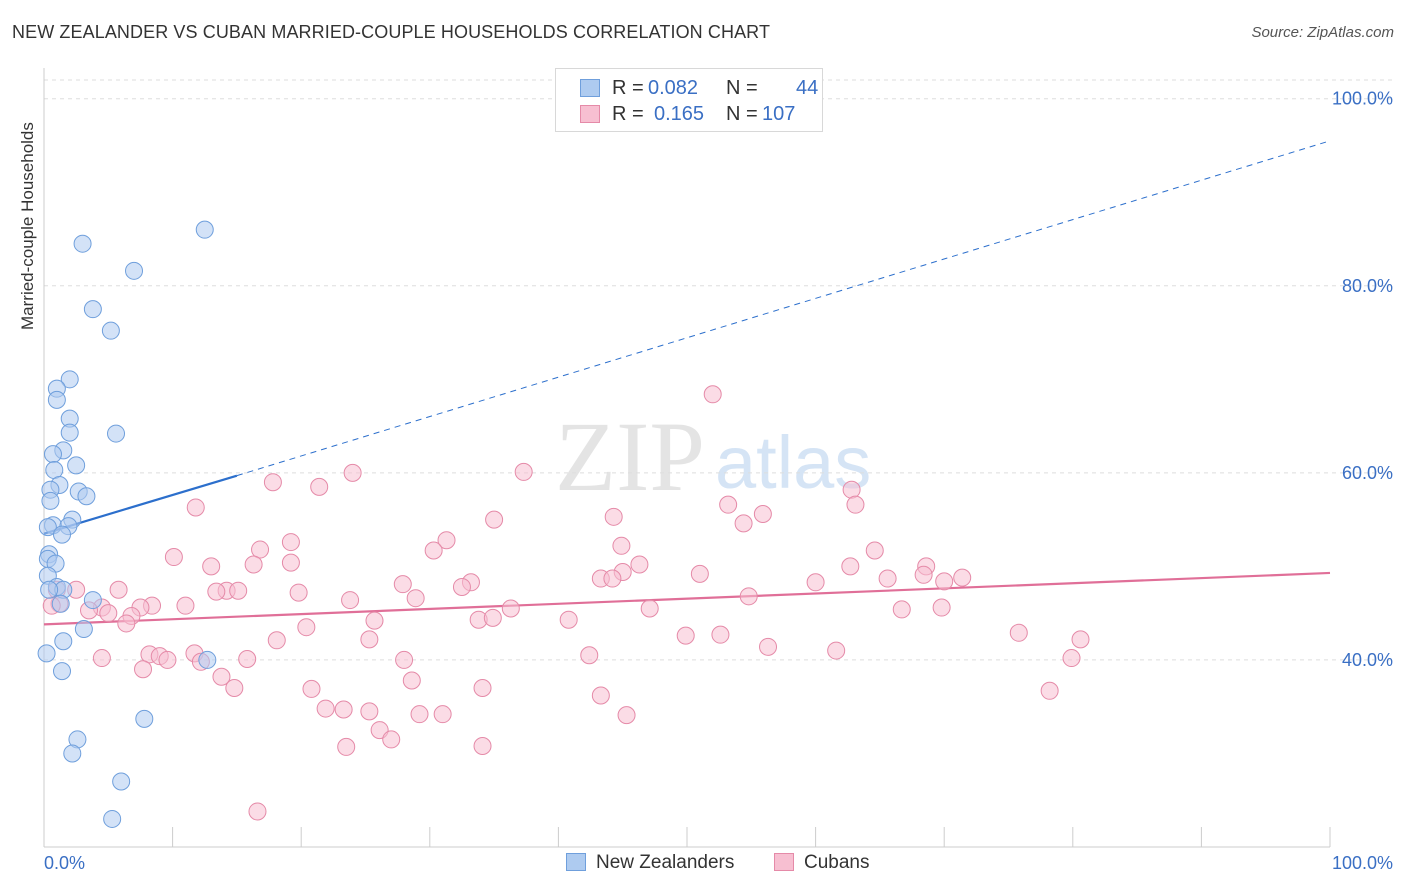  Describe the element at coordinates (1362, 99) in the screenshot. I see `y-tick-label: 100.0%` at that location.